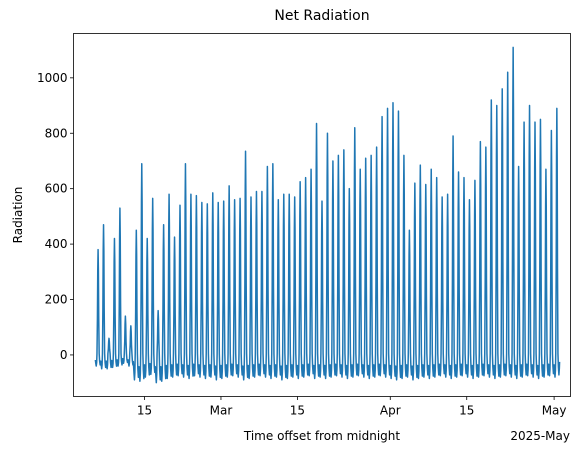 Image resolution: width=580 pixels, height=453 pixels. Describe the element at coordinates (352, 407) in the screenshot. I see `x-axis-ticks: 15 Mar 15 Apr 15 May` at that location.